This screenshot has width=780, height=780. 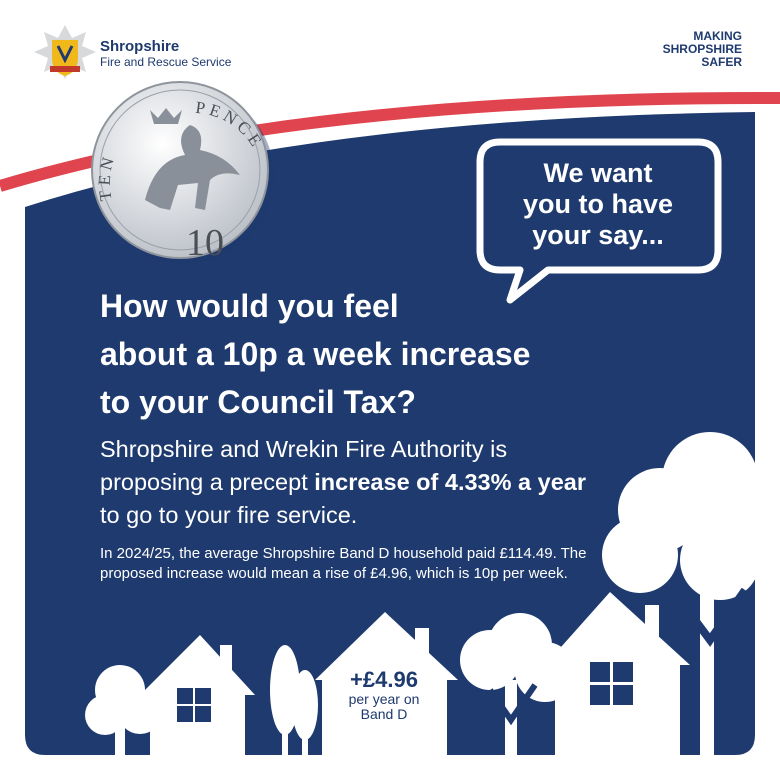 What do you see at coordinates (258, 402) in the screenshot?
I see `headline-line: to your Council Tax?` at bounding box center [258, 402].